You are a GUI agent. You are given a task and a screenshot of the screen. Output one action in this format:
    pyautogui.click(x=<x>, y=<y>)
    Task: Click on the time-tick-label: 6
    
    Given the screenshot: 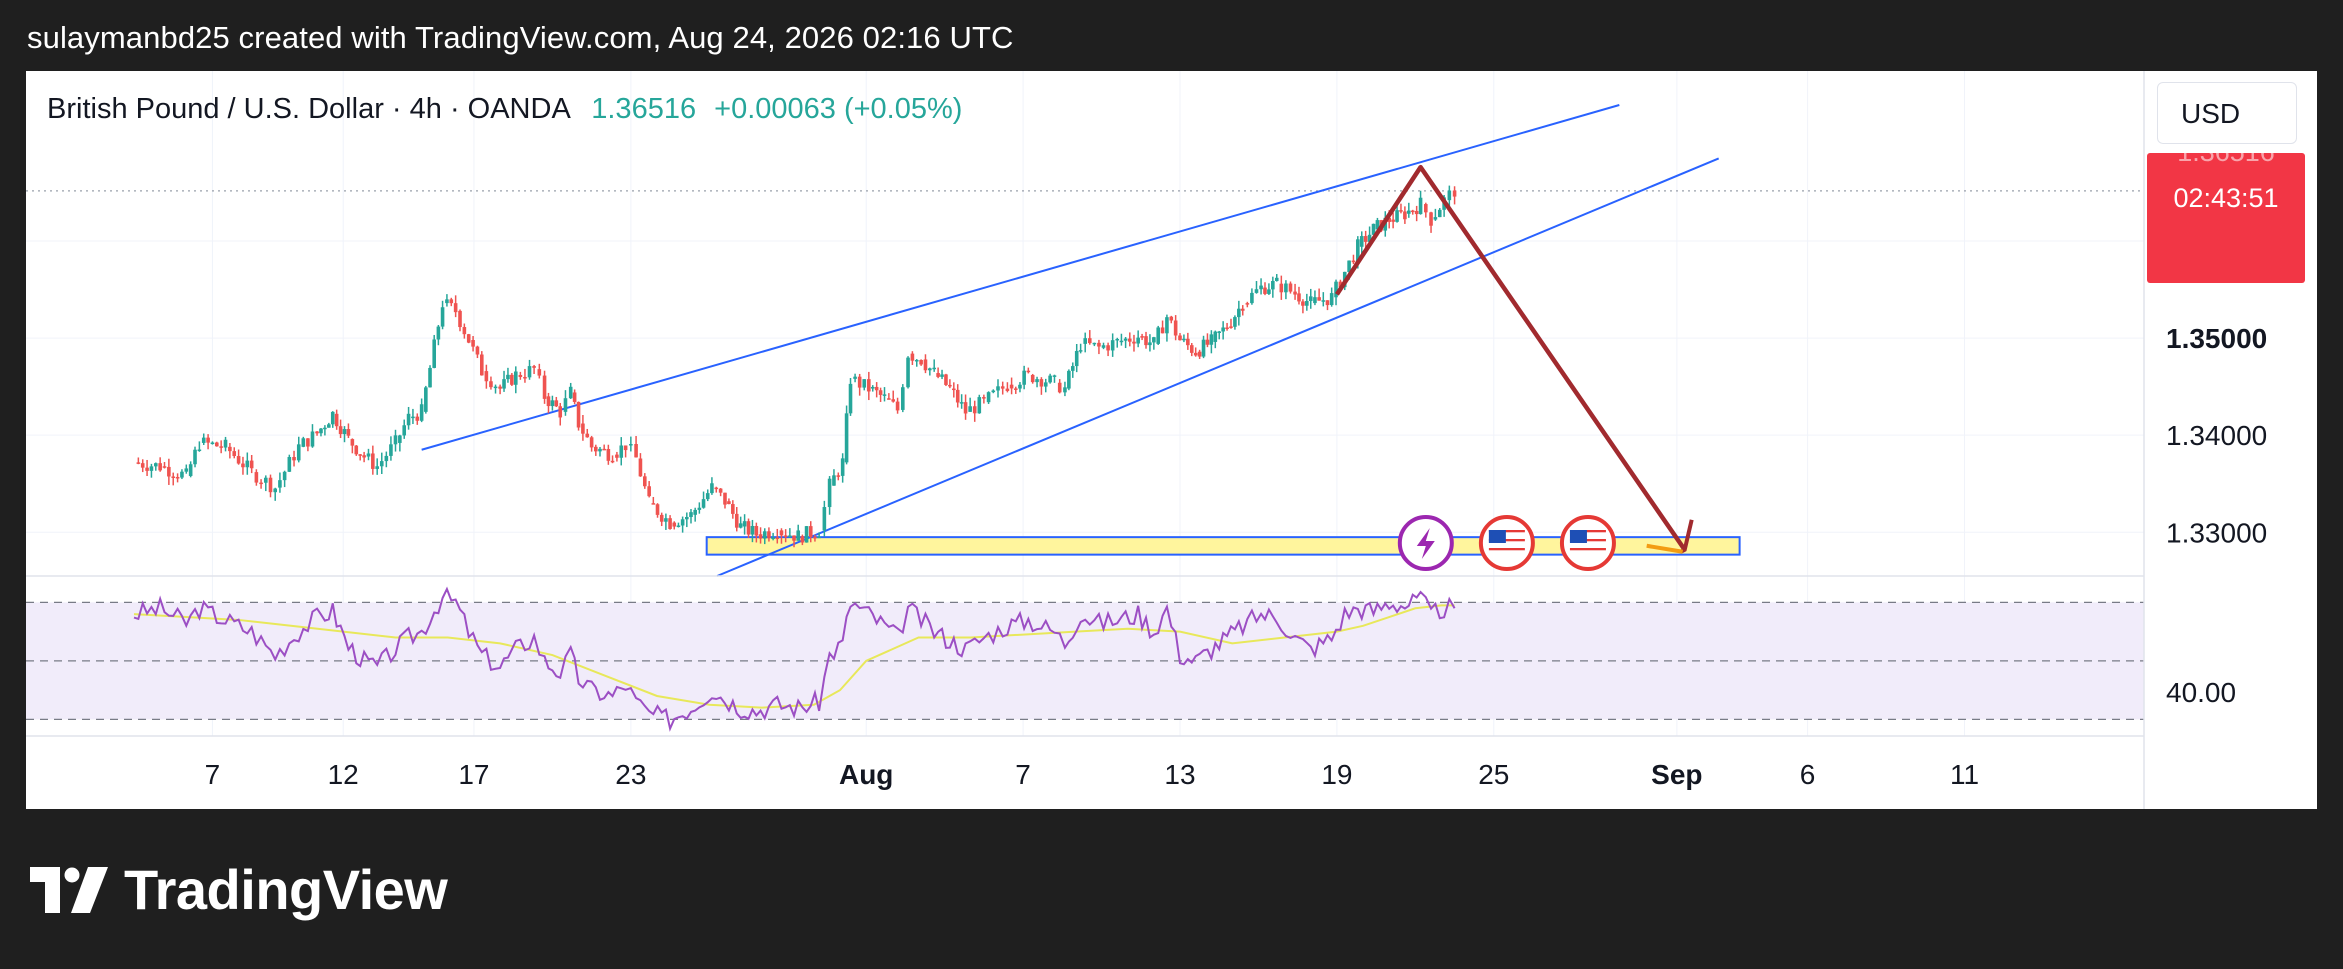 What is the action you would take?
    pyautogui.click(x=1808, y=774)
    